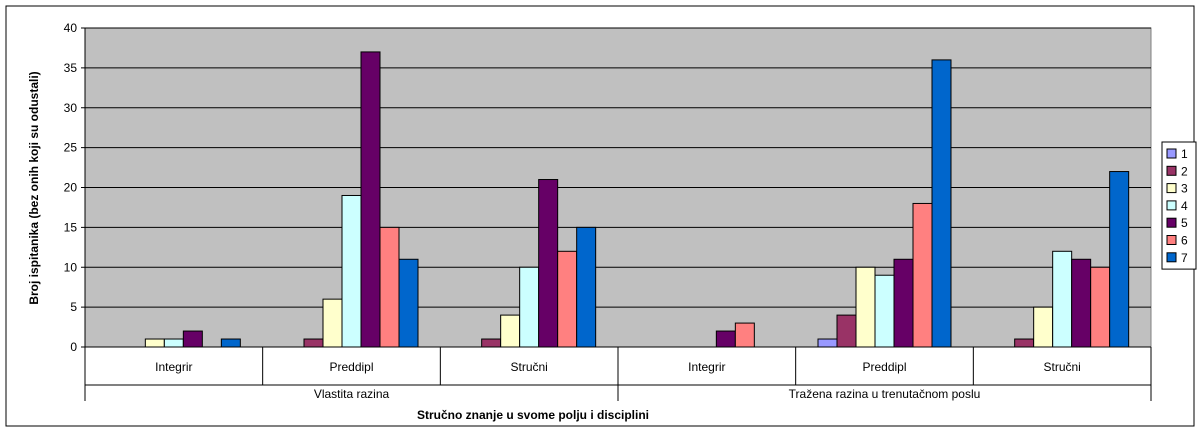 The image size is (1200, 437). What do you see at coordinates (1184, 223) in the screenshot?
I see `legend-label: 5` at bounding box center [1184, 223].